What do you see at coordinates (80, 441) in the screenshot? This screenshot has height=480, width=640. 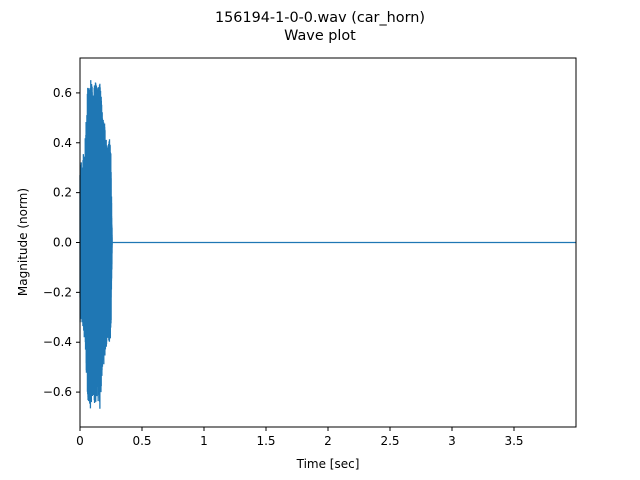 I see `x-tick-label: 0` at bounding box center [80, 441].